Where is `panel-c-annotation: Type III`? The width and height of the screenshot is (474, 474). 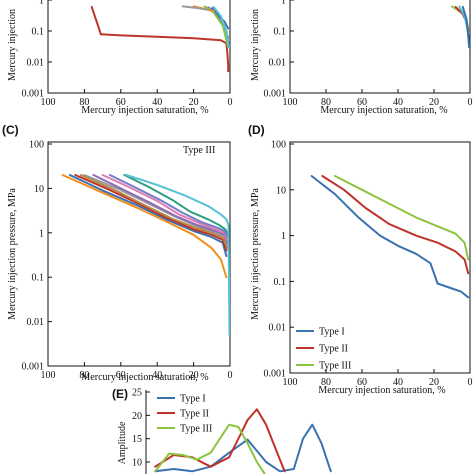
panel-c-annotation: Type III is located at coordinates (199, 150).